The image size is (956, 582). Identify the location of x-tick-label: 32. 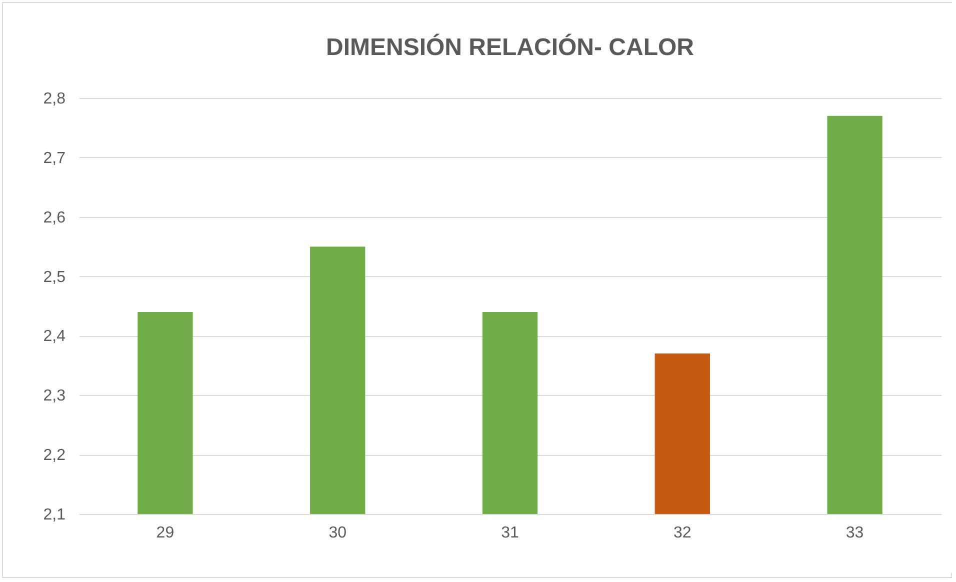
(683, 533).